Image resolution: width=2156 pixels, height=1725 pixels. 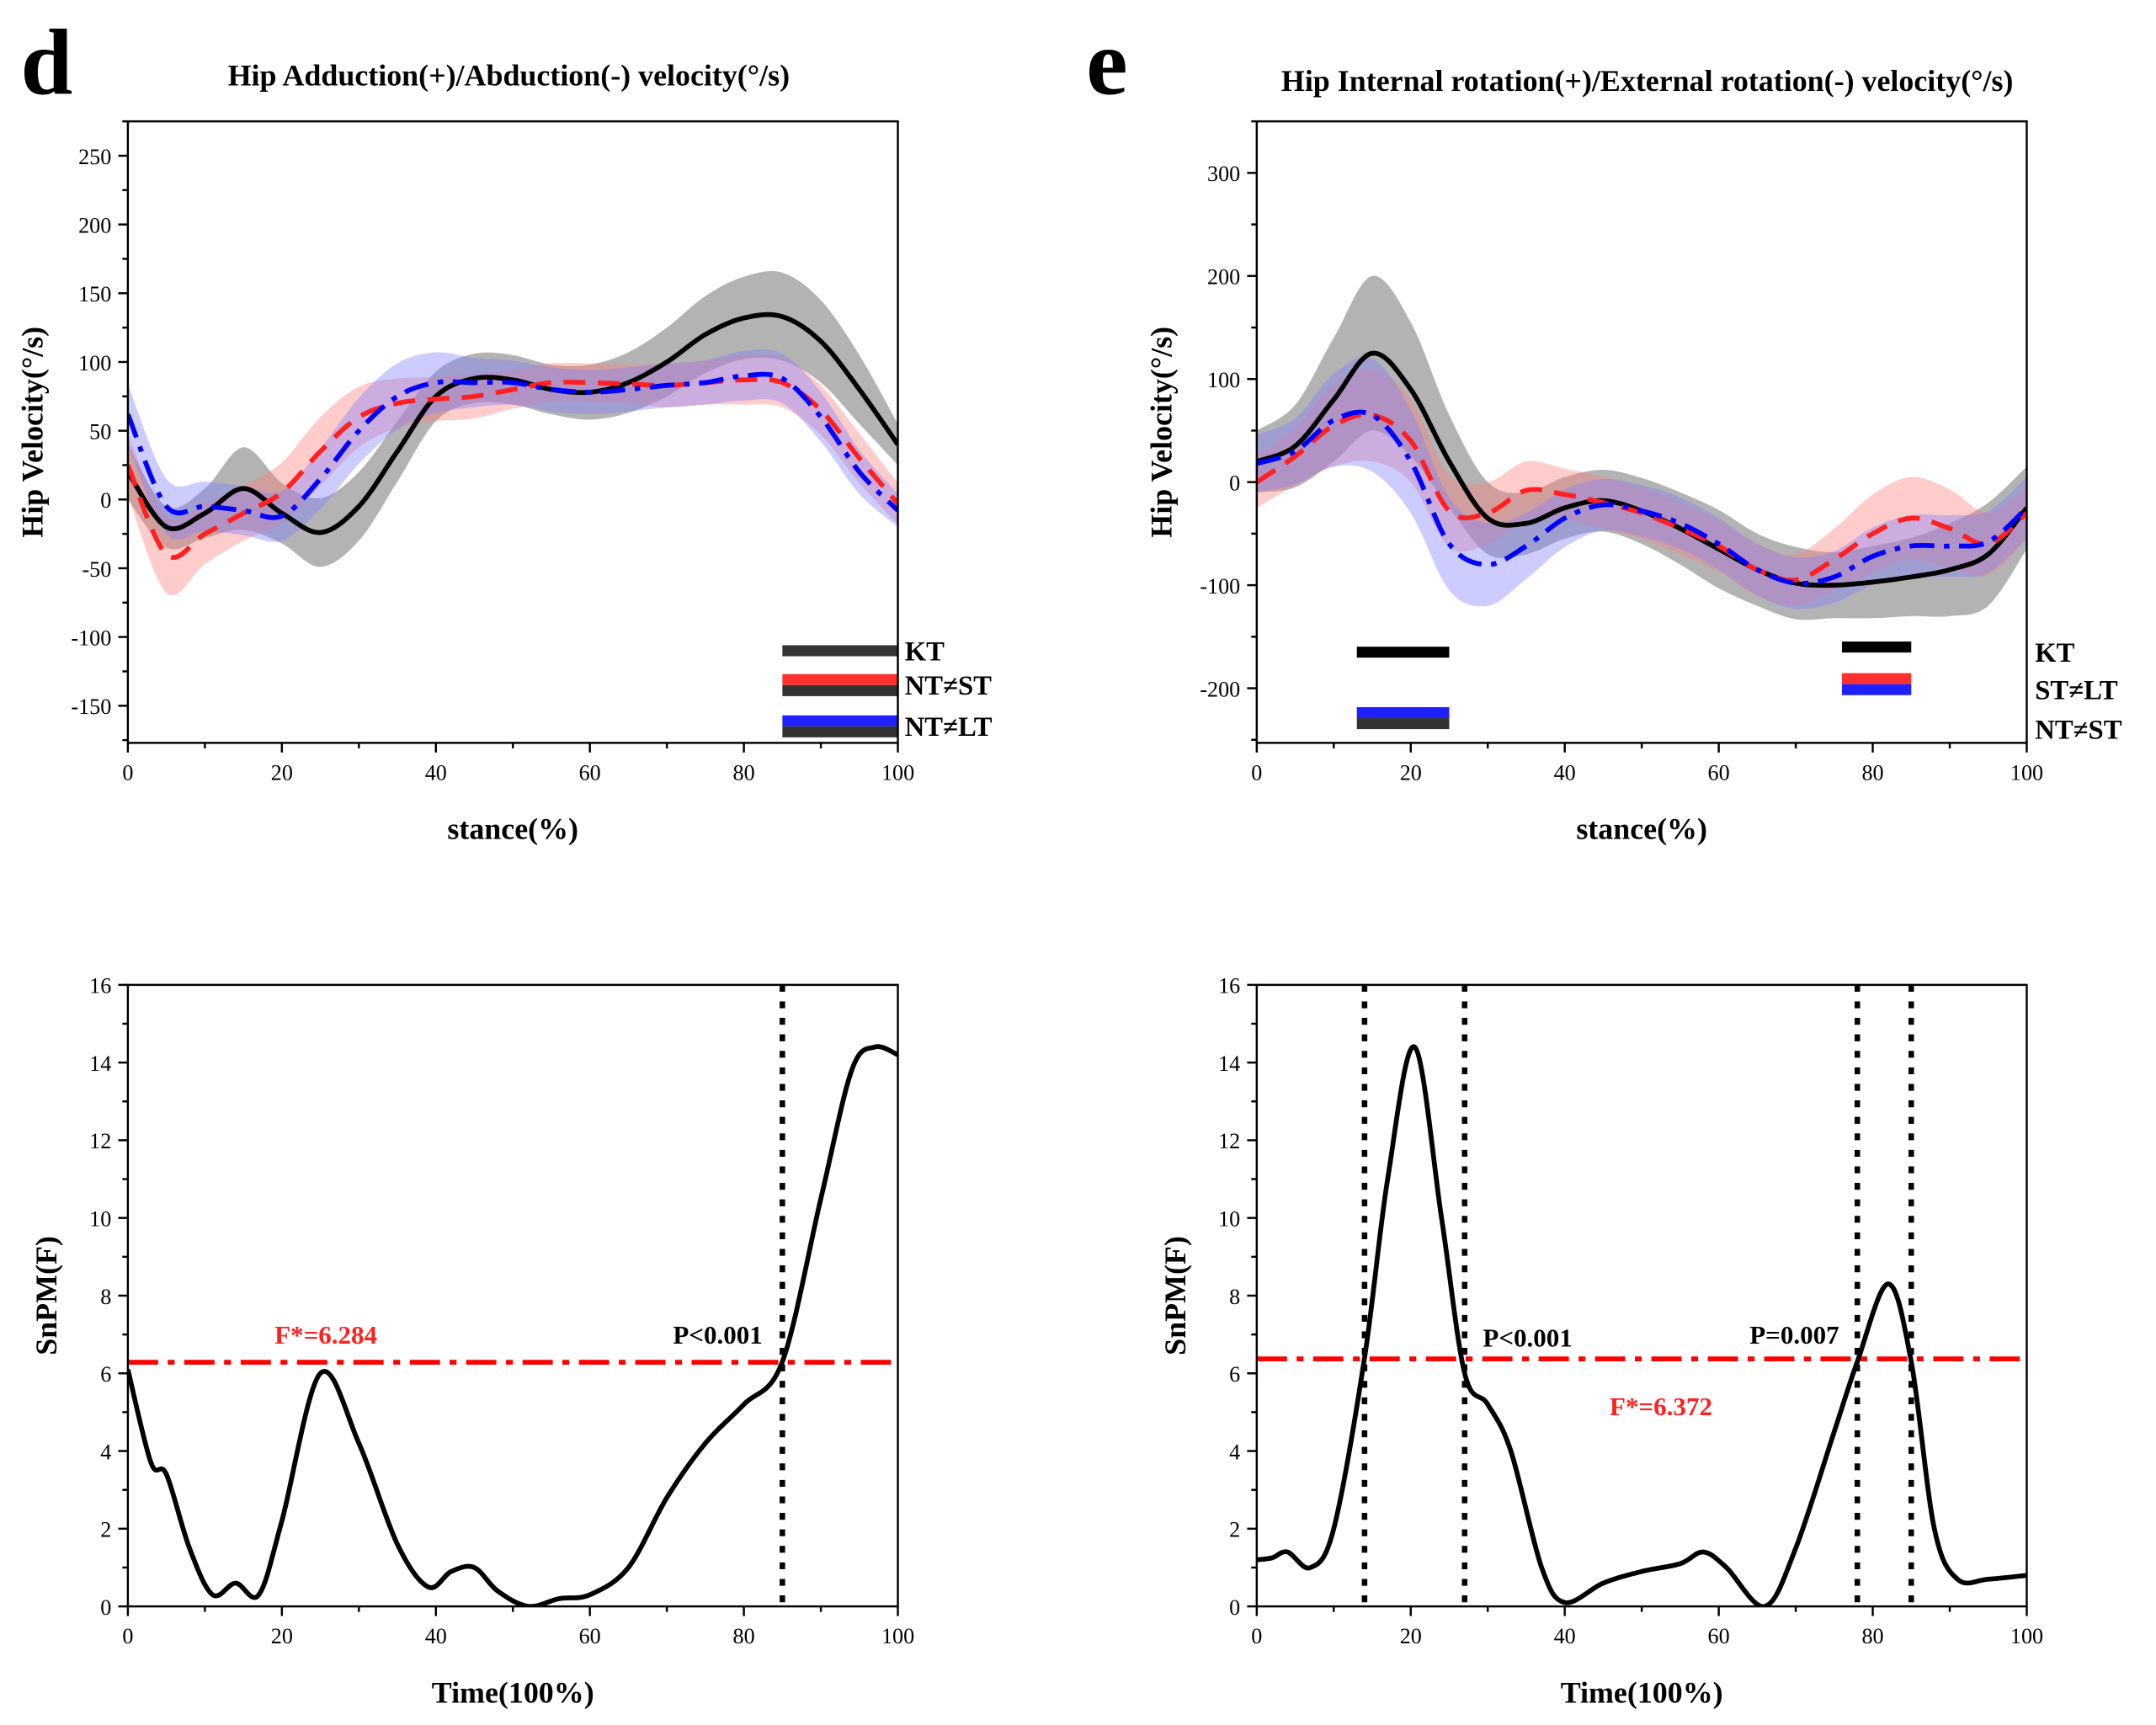 What do you see at coordinates (1527, 1338) in the screenshot?
I see `e-bottom-p-label-1: P<0.001` at bounding box center [1527, 1338].